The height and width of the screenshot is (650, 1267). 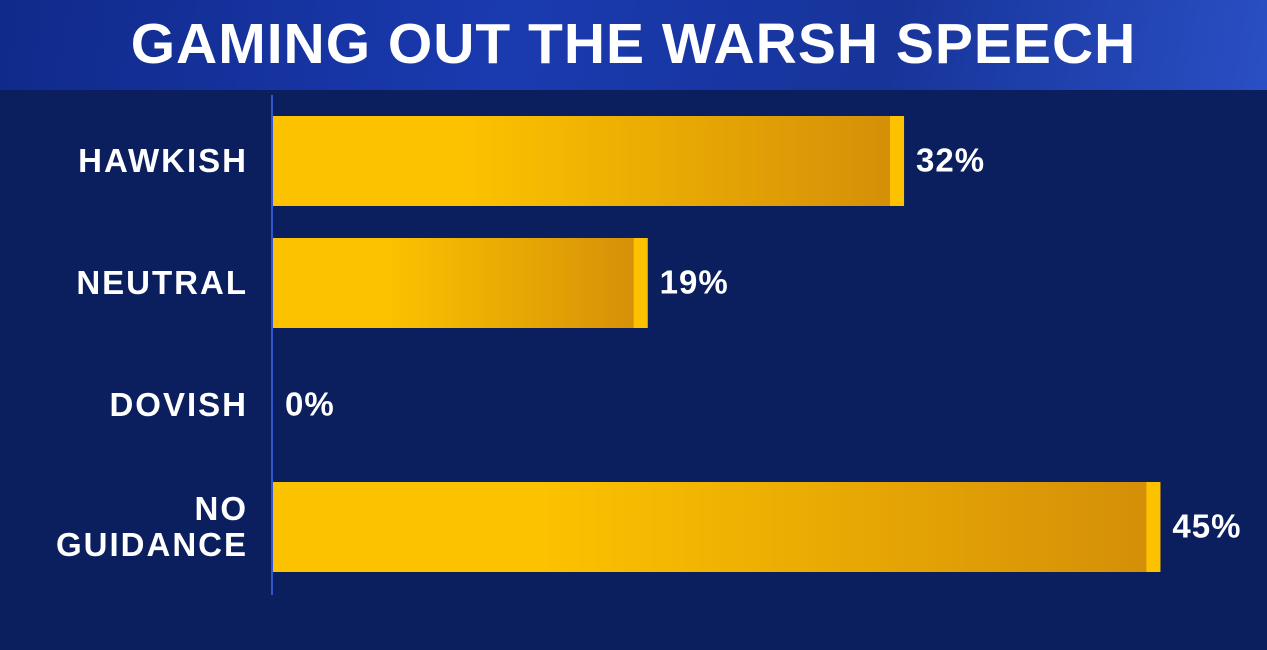 I want to click on category-label: NEUTRAL, so click(x=162, y=282).